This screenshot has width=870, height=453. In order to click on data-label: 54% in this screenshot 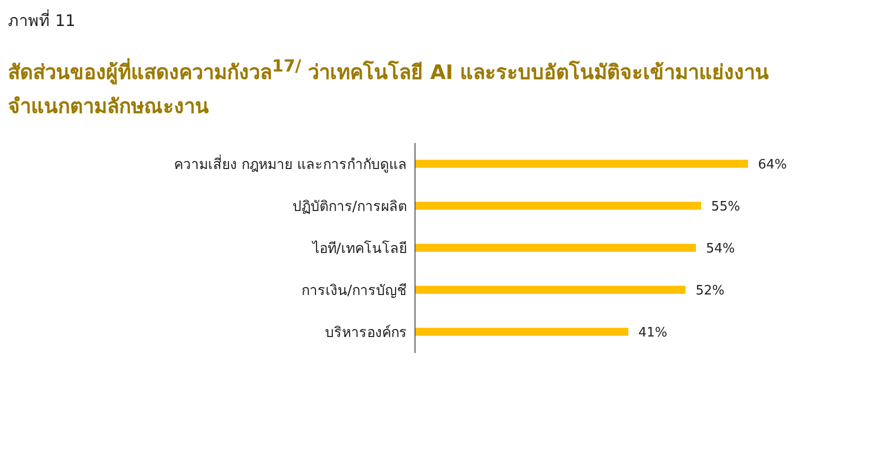, I will do `click(720, 248)`.